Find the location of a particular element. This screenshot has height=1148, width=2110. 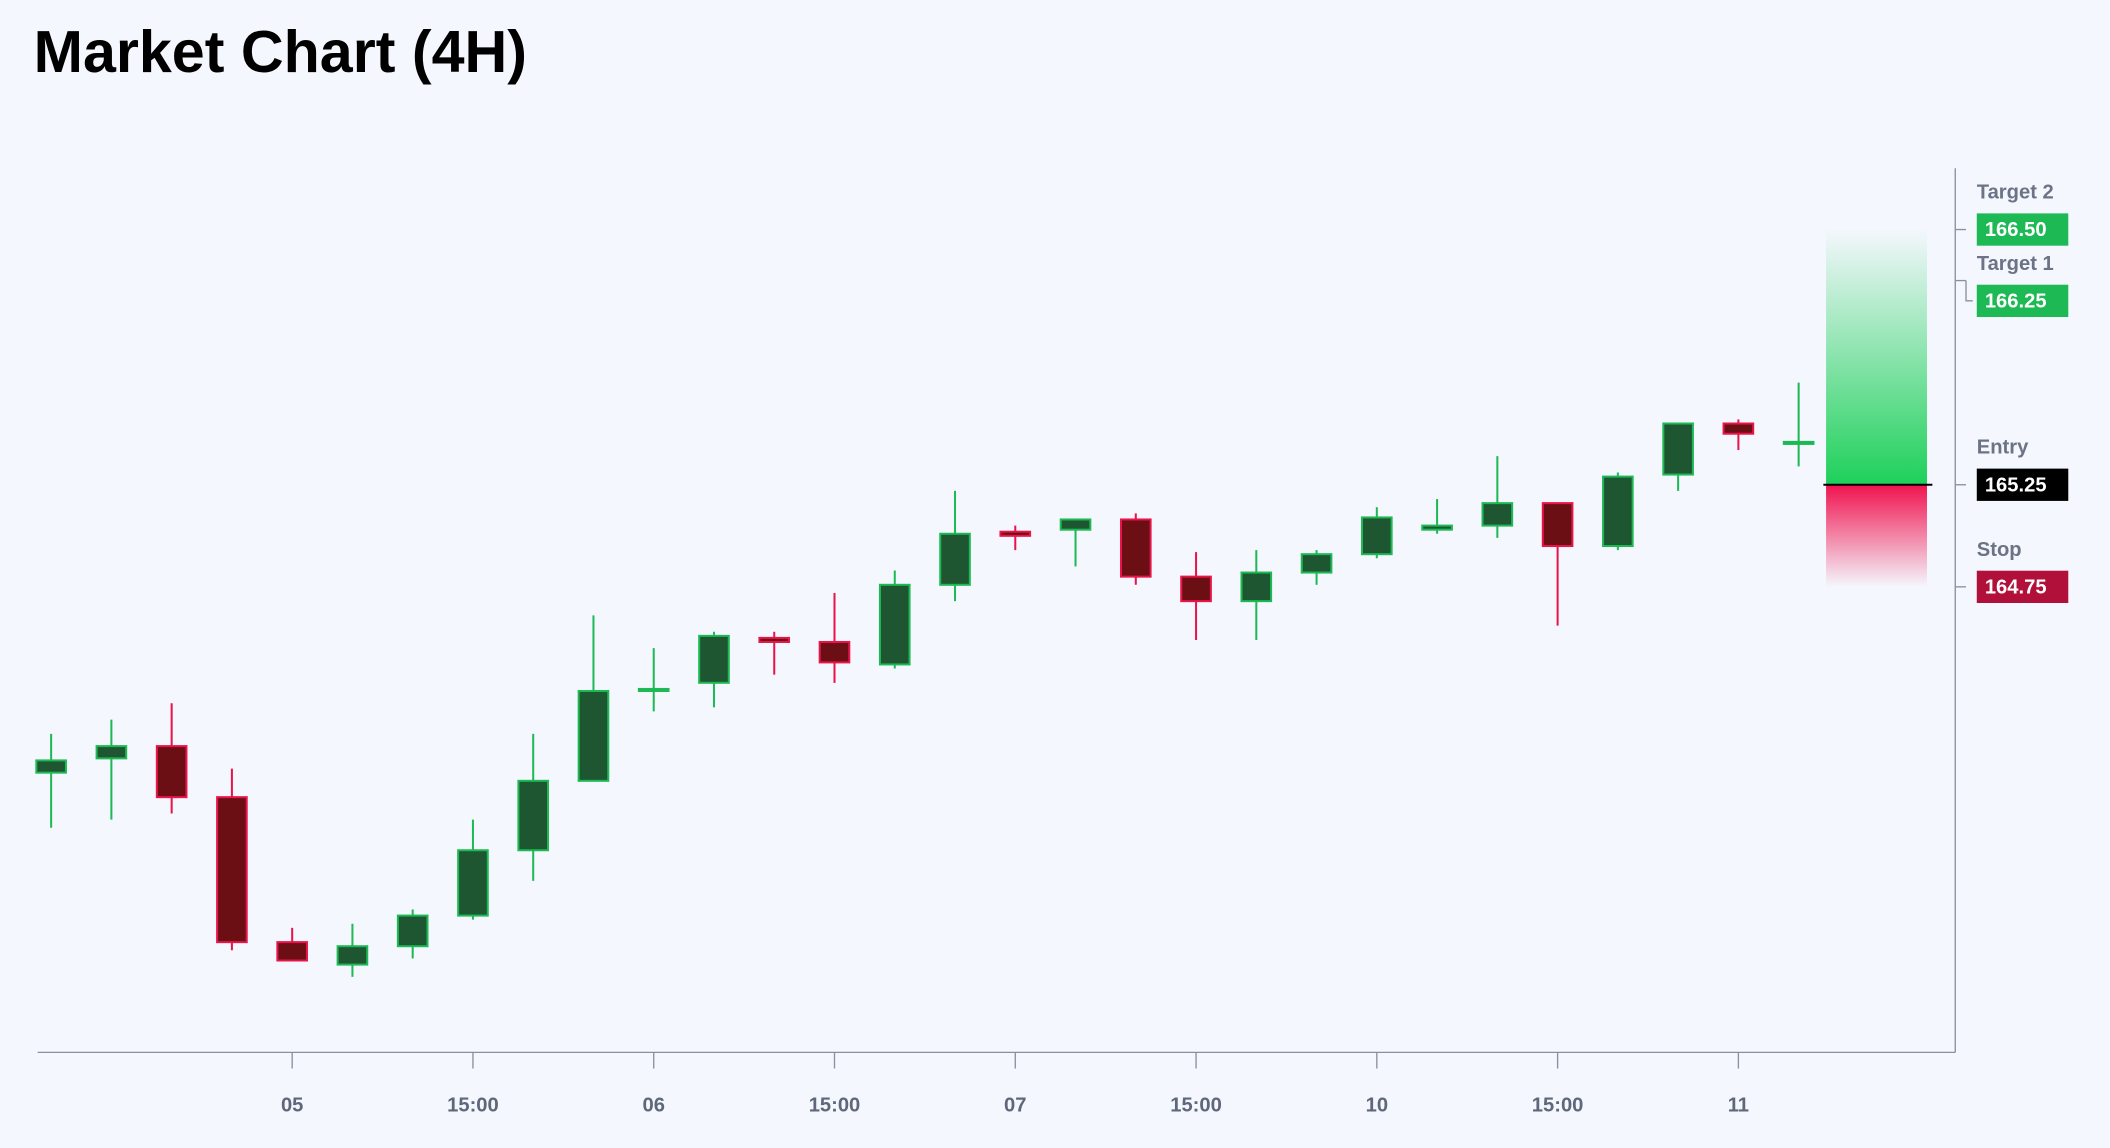

level-value: 164.75 is located at coordinates (2016, 588).